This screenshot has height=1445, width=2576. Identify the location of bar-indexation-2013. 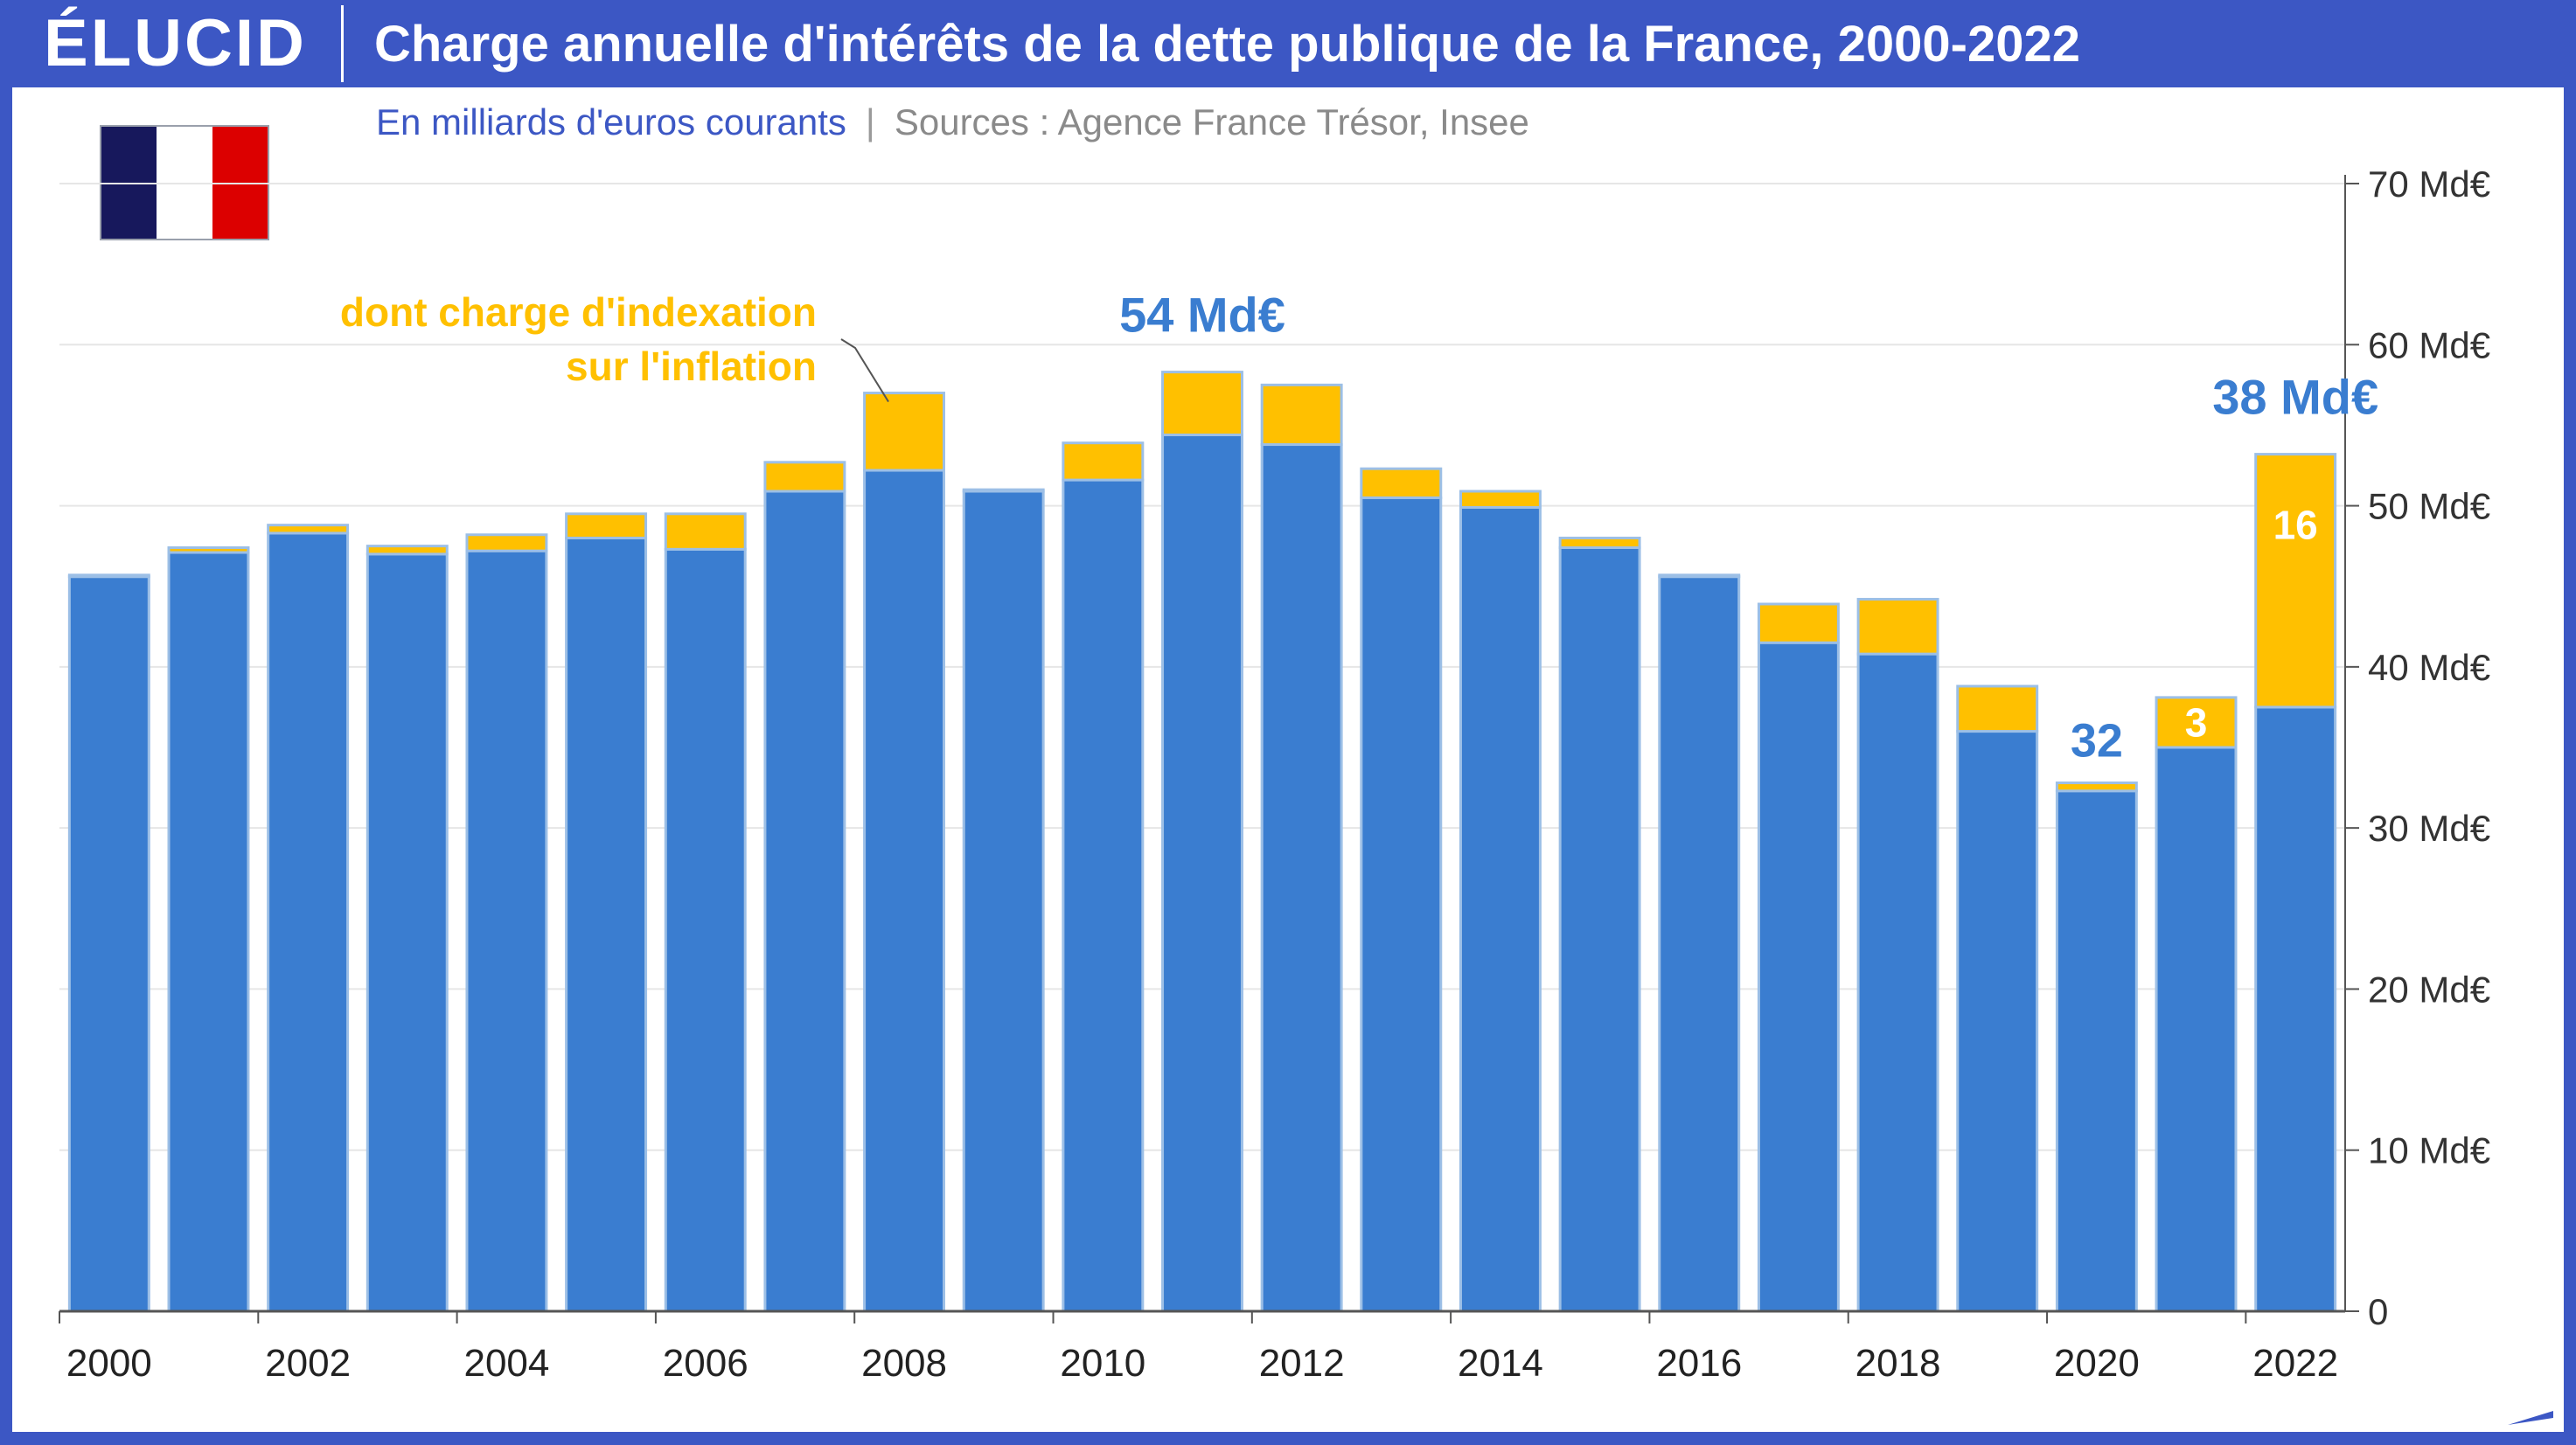
(1401, 483).